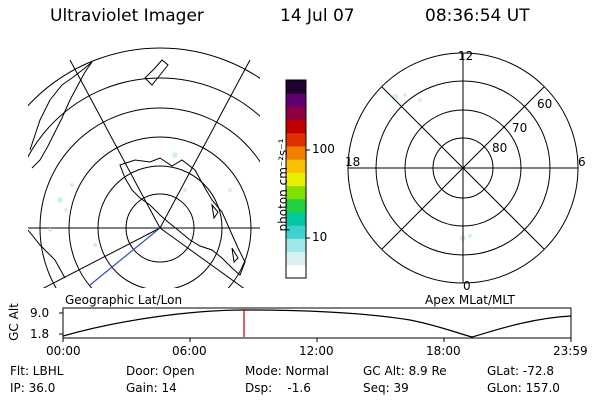  What do you see at coordinates (37, 371) in the screenshot?
I see `status-filter: Flt: LBHL` at bounding box center [37, 371].